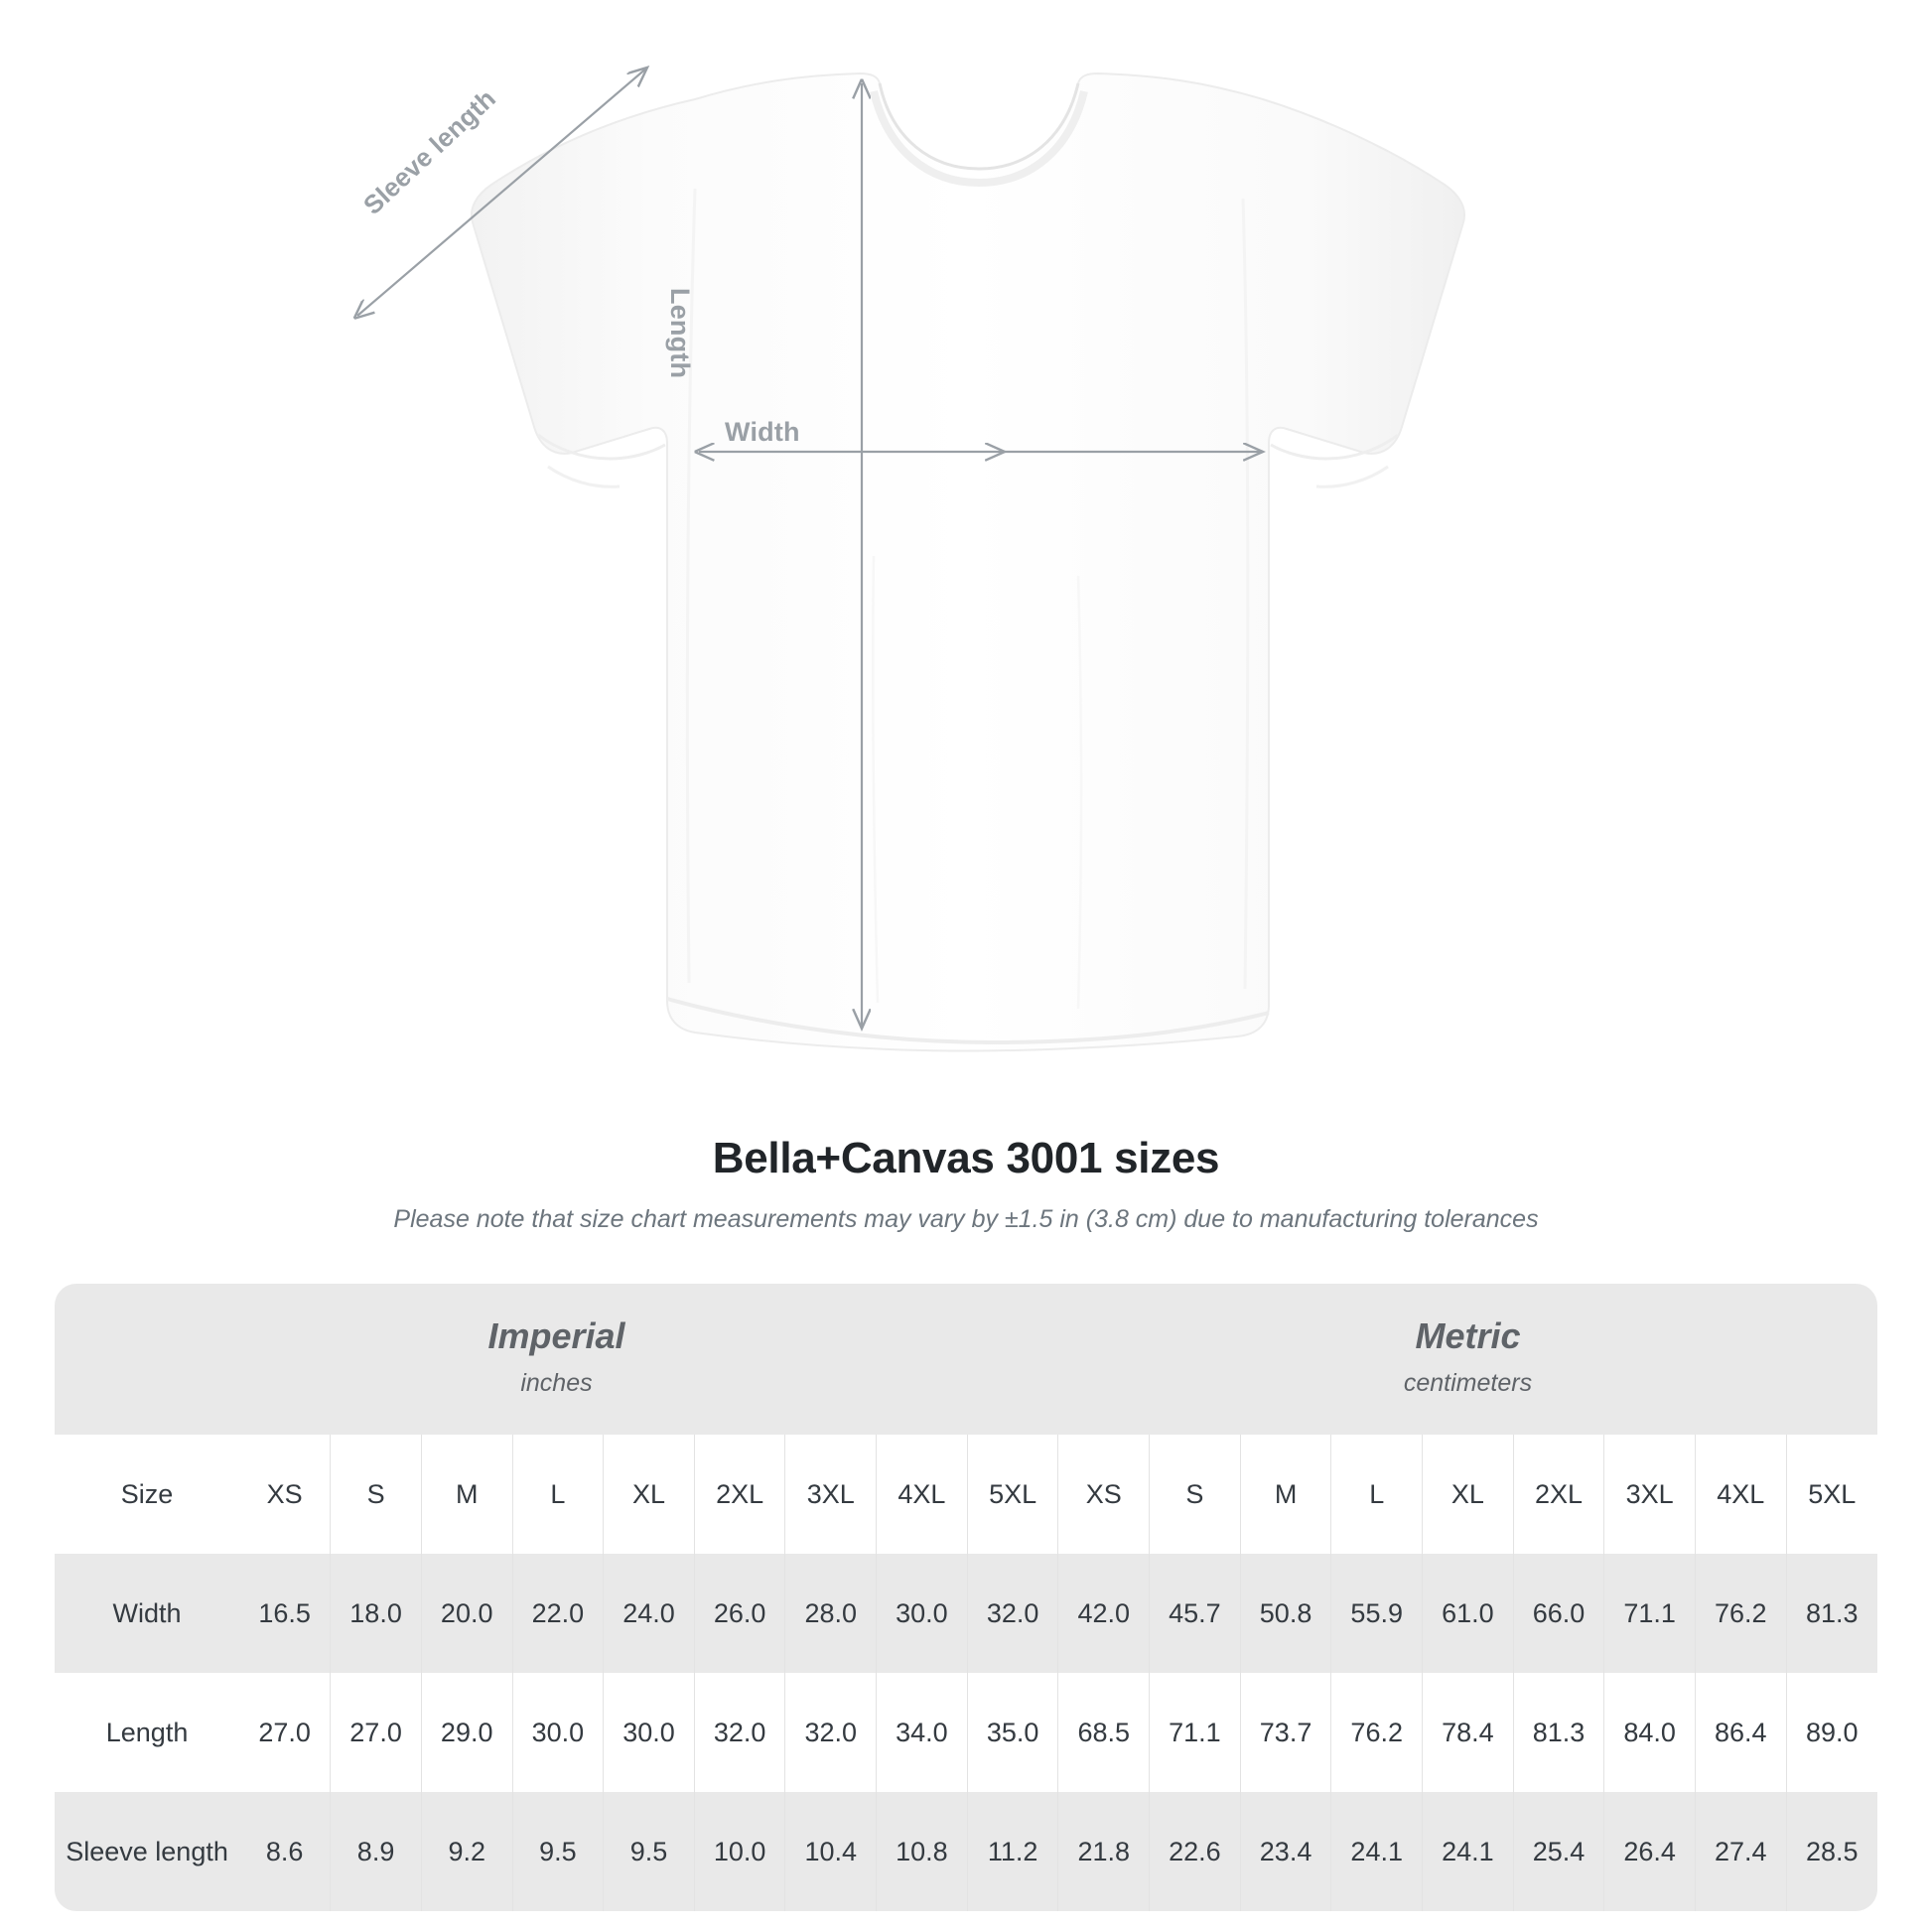 This screenshot has width=1932, height=1932. Describe the element at coordinates (1468, 1335) in the screenshot. I see `metric-system-name: Metric` at that location.